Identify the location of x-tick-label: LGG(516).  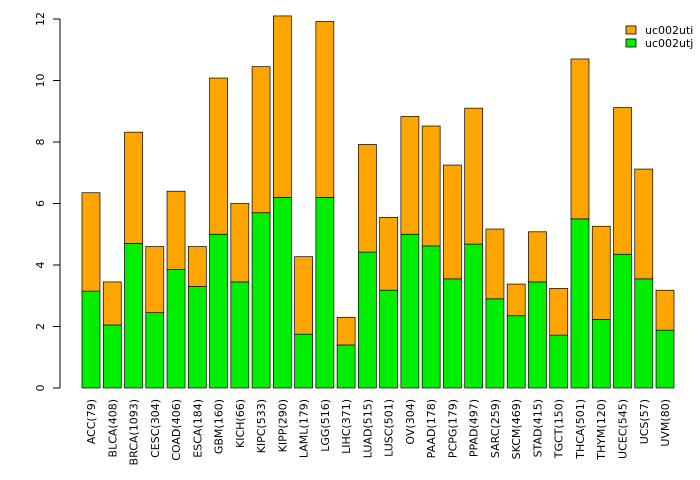
(325, 425).